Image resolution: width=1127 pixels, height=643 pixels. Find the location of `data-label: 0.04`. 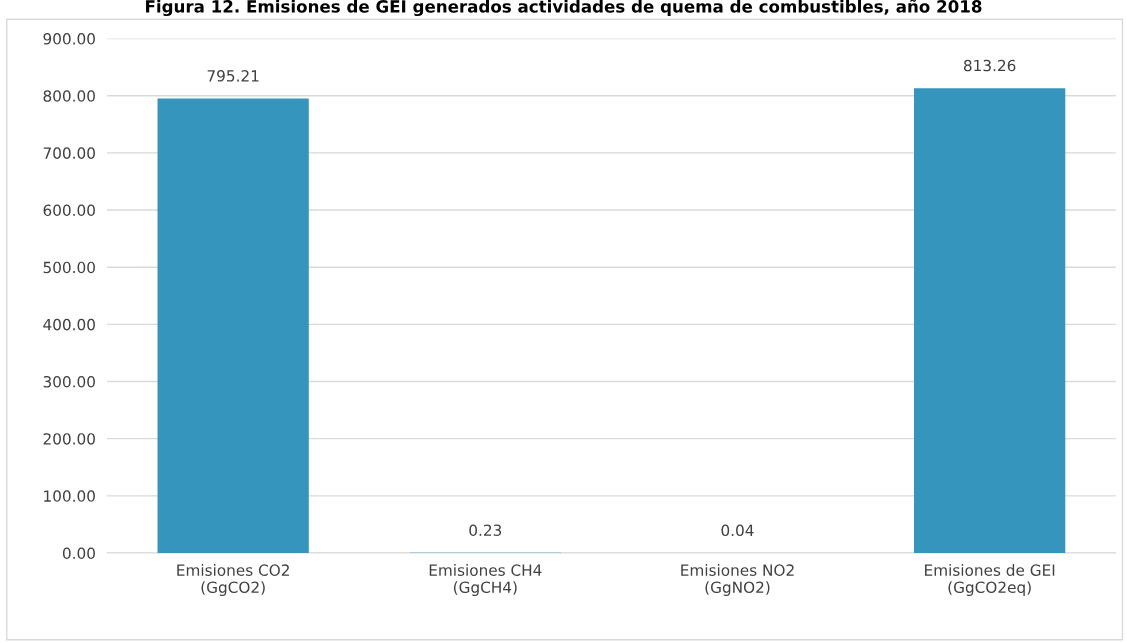

data-label: 0.04 is located at coordinates (737, 530).